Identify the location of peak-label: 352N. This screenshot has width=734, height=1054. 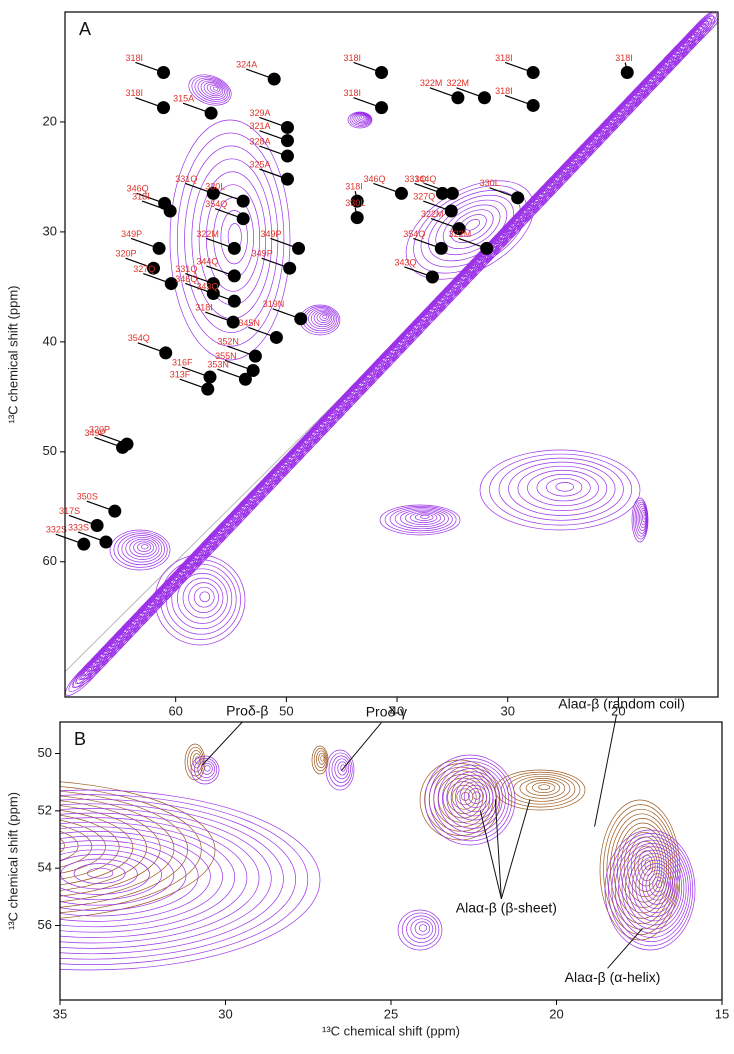
(228, 342).